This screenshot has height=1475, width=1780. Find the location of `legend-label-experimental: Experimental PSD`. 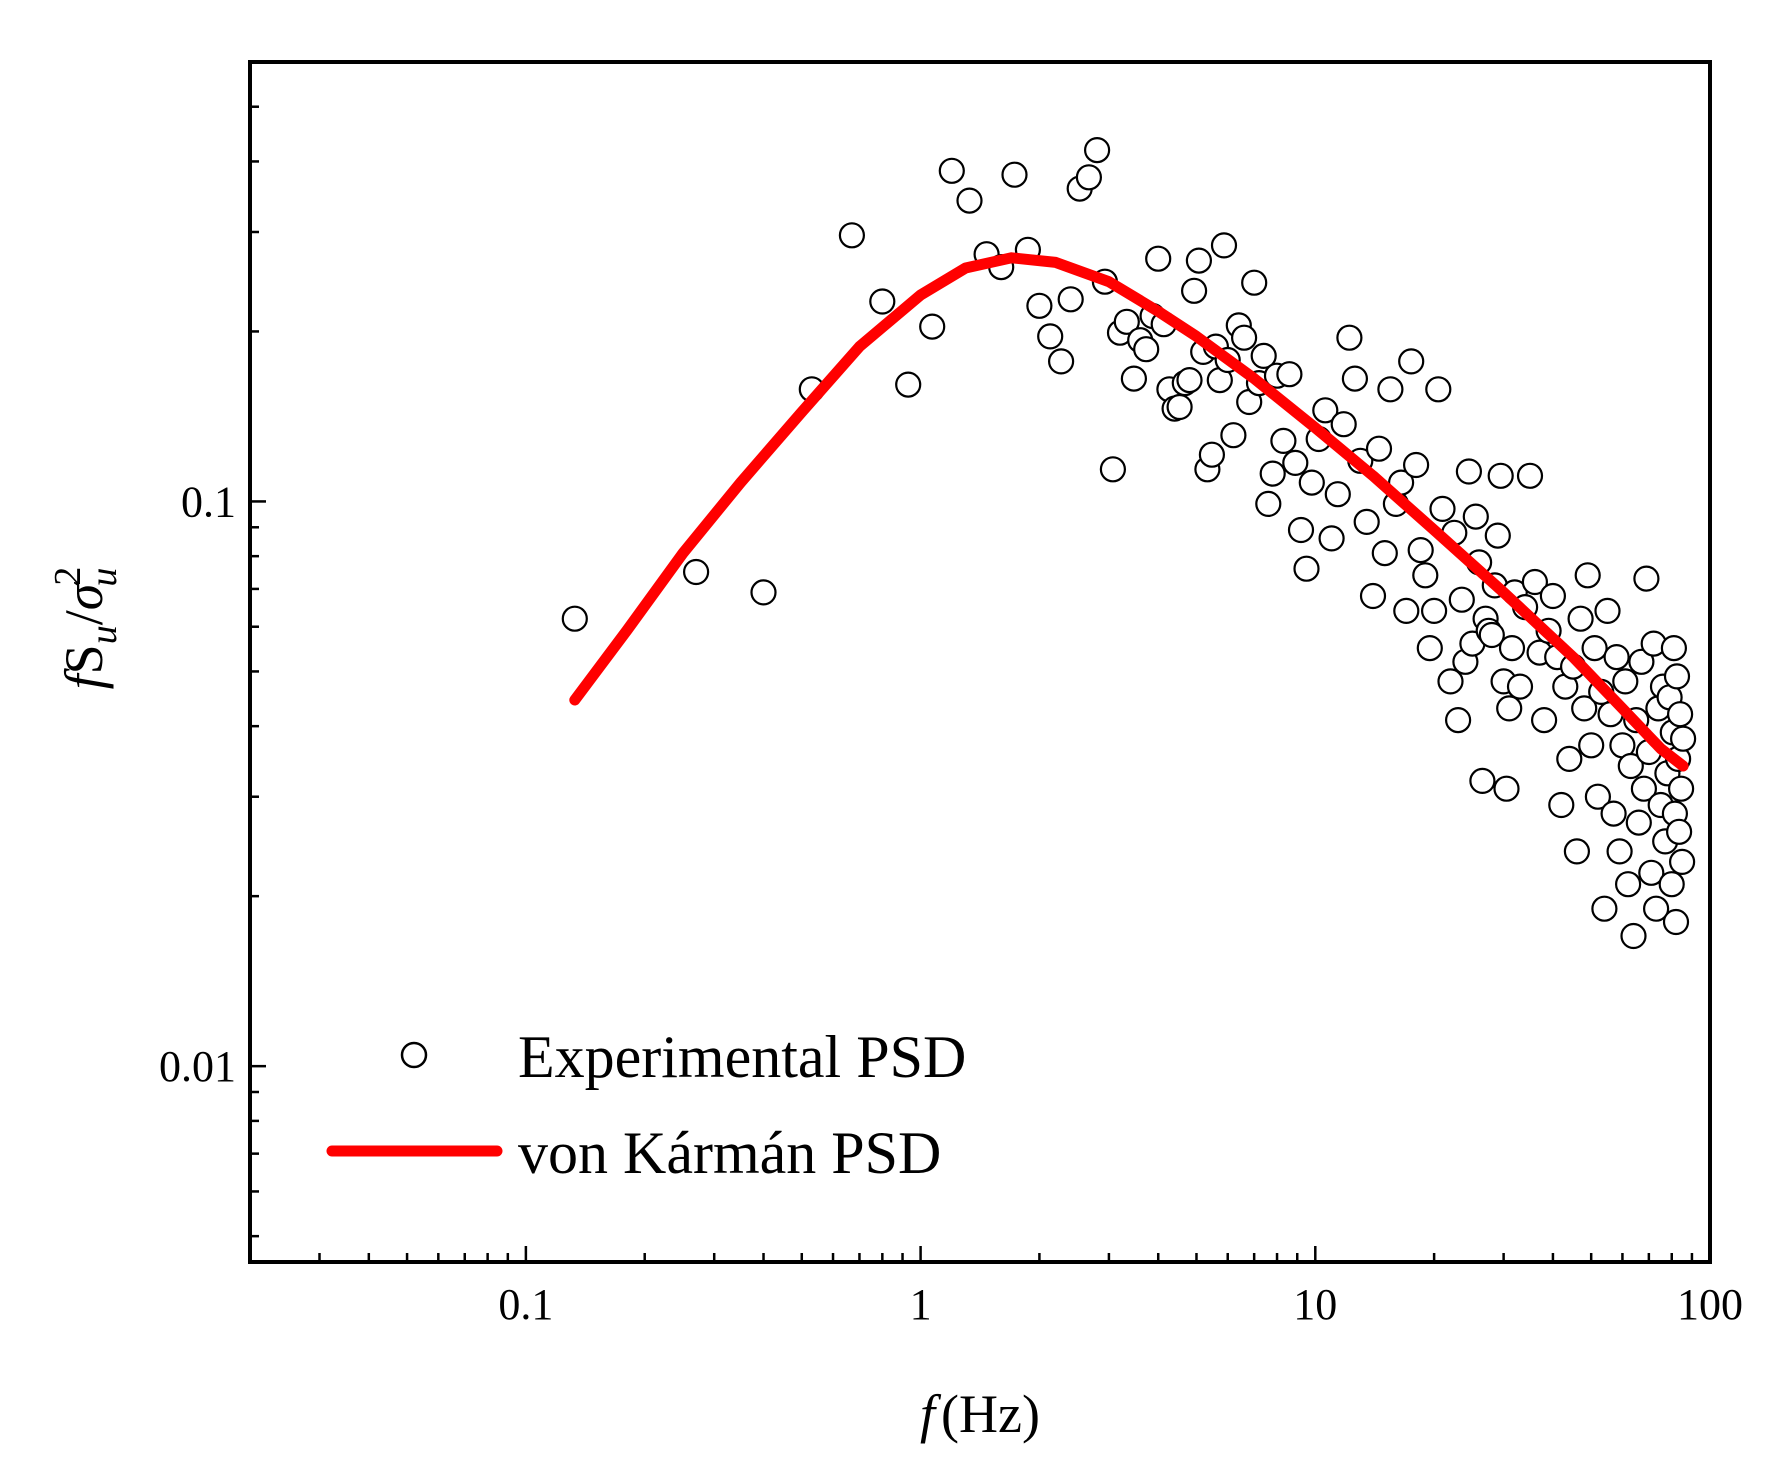

legend-label-experimental: Experimental PSD is located at coordinates (742, 1057).